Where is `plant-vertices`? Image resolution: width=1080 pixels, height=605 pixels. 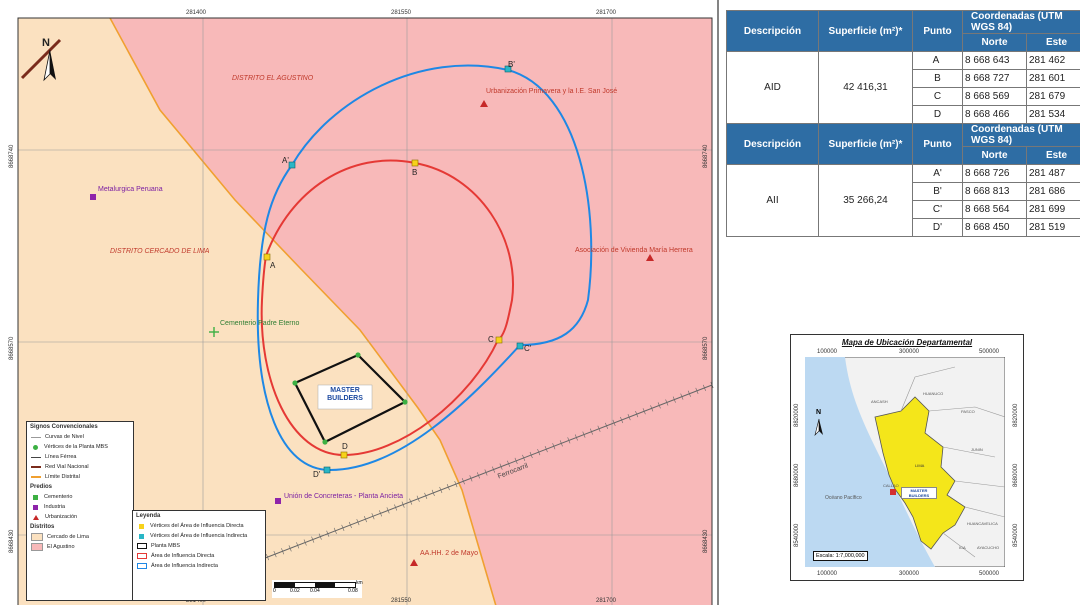
plant-vertices is located at coordinates (350, 398).